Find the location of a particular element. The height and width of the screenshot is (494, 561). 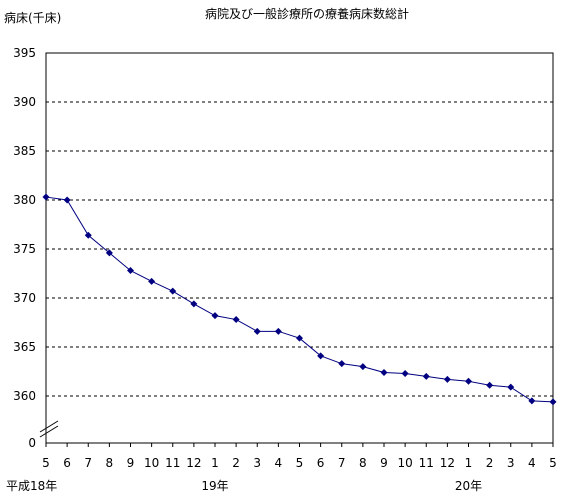

year-label: 20年 is located at coordinates (468, 486).